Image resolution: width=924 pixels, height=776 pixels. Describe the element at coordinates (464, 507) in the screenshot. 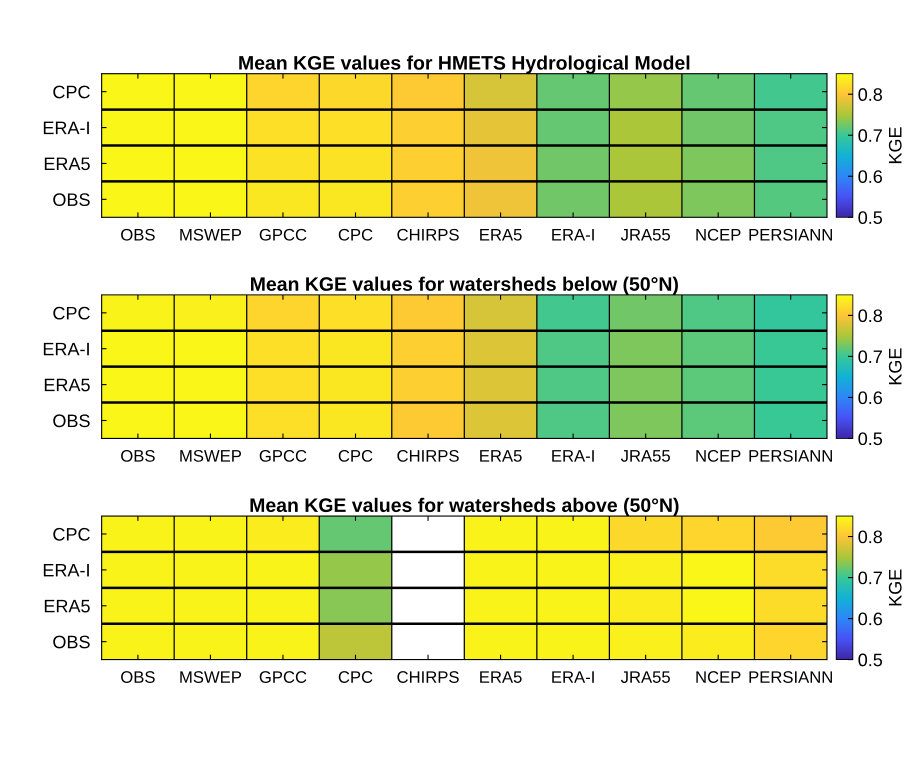

I see `chart-title: Mean KGE values for watersheds above (50°N)` at that location.